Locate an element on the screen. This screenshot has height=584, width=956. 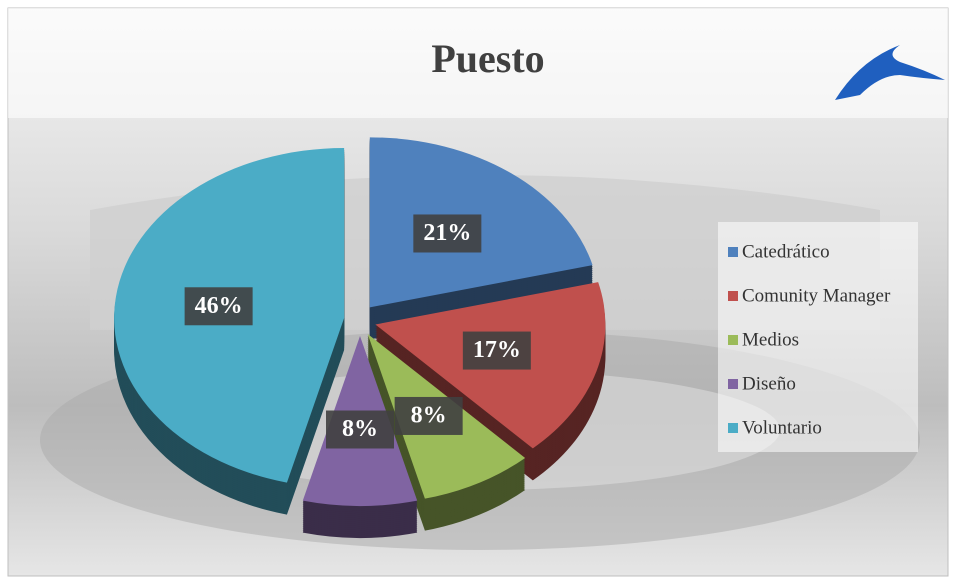
data-label: 17% is located at coordinates (497, 350).